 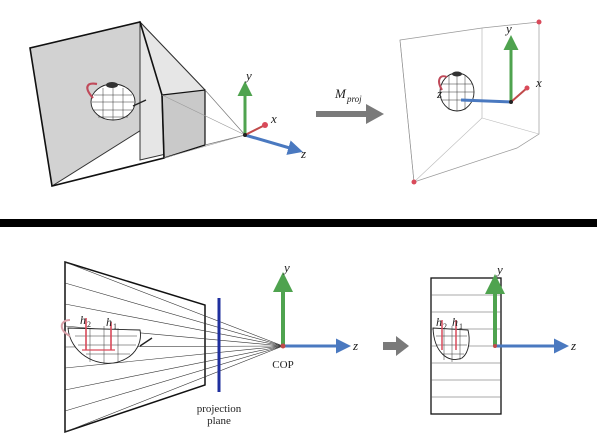 I want to click on transform-label-base: M, so click(x=340, y=93).